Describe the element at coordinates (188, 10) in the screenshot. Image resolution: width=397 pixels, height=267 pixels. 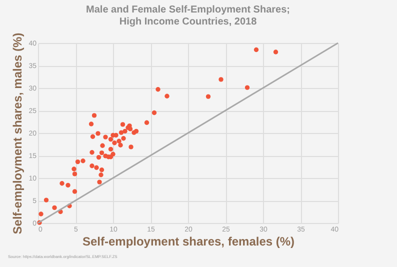
I see `text: Male and Female Self-Employment Shares;` at that location.